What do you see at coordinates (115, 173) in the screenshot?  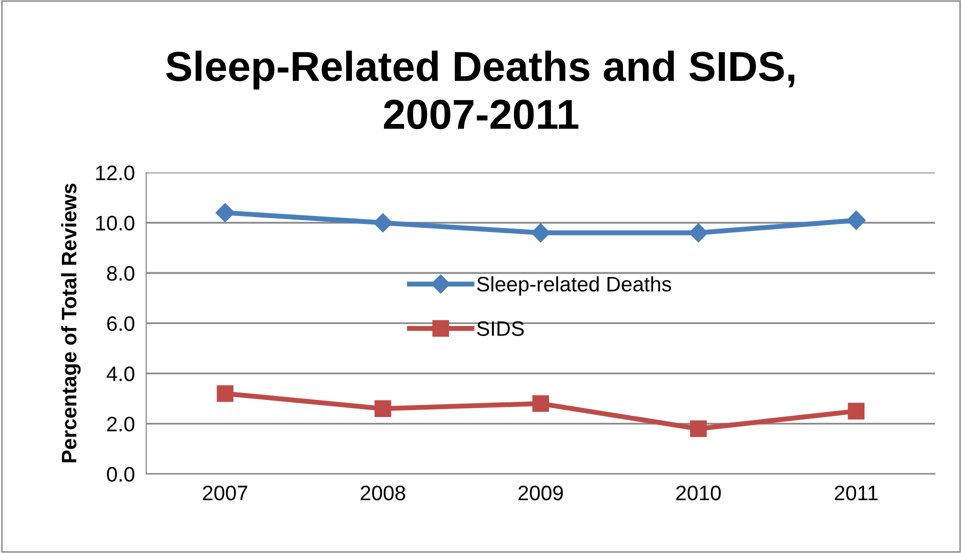 I see `y-tick-label: 12.0` at bounding box center [115, 173].